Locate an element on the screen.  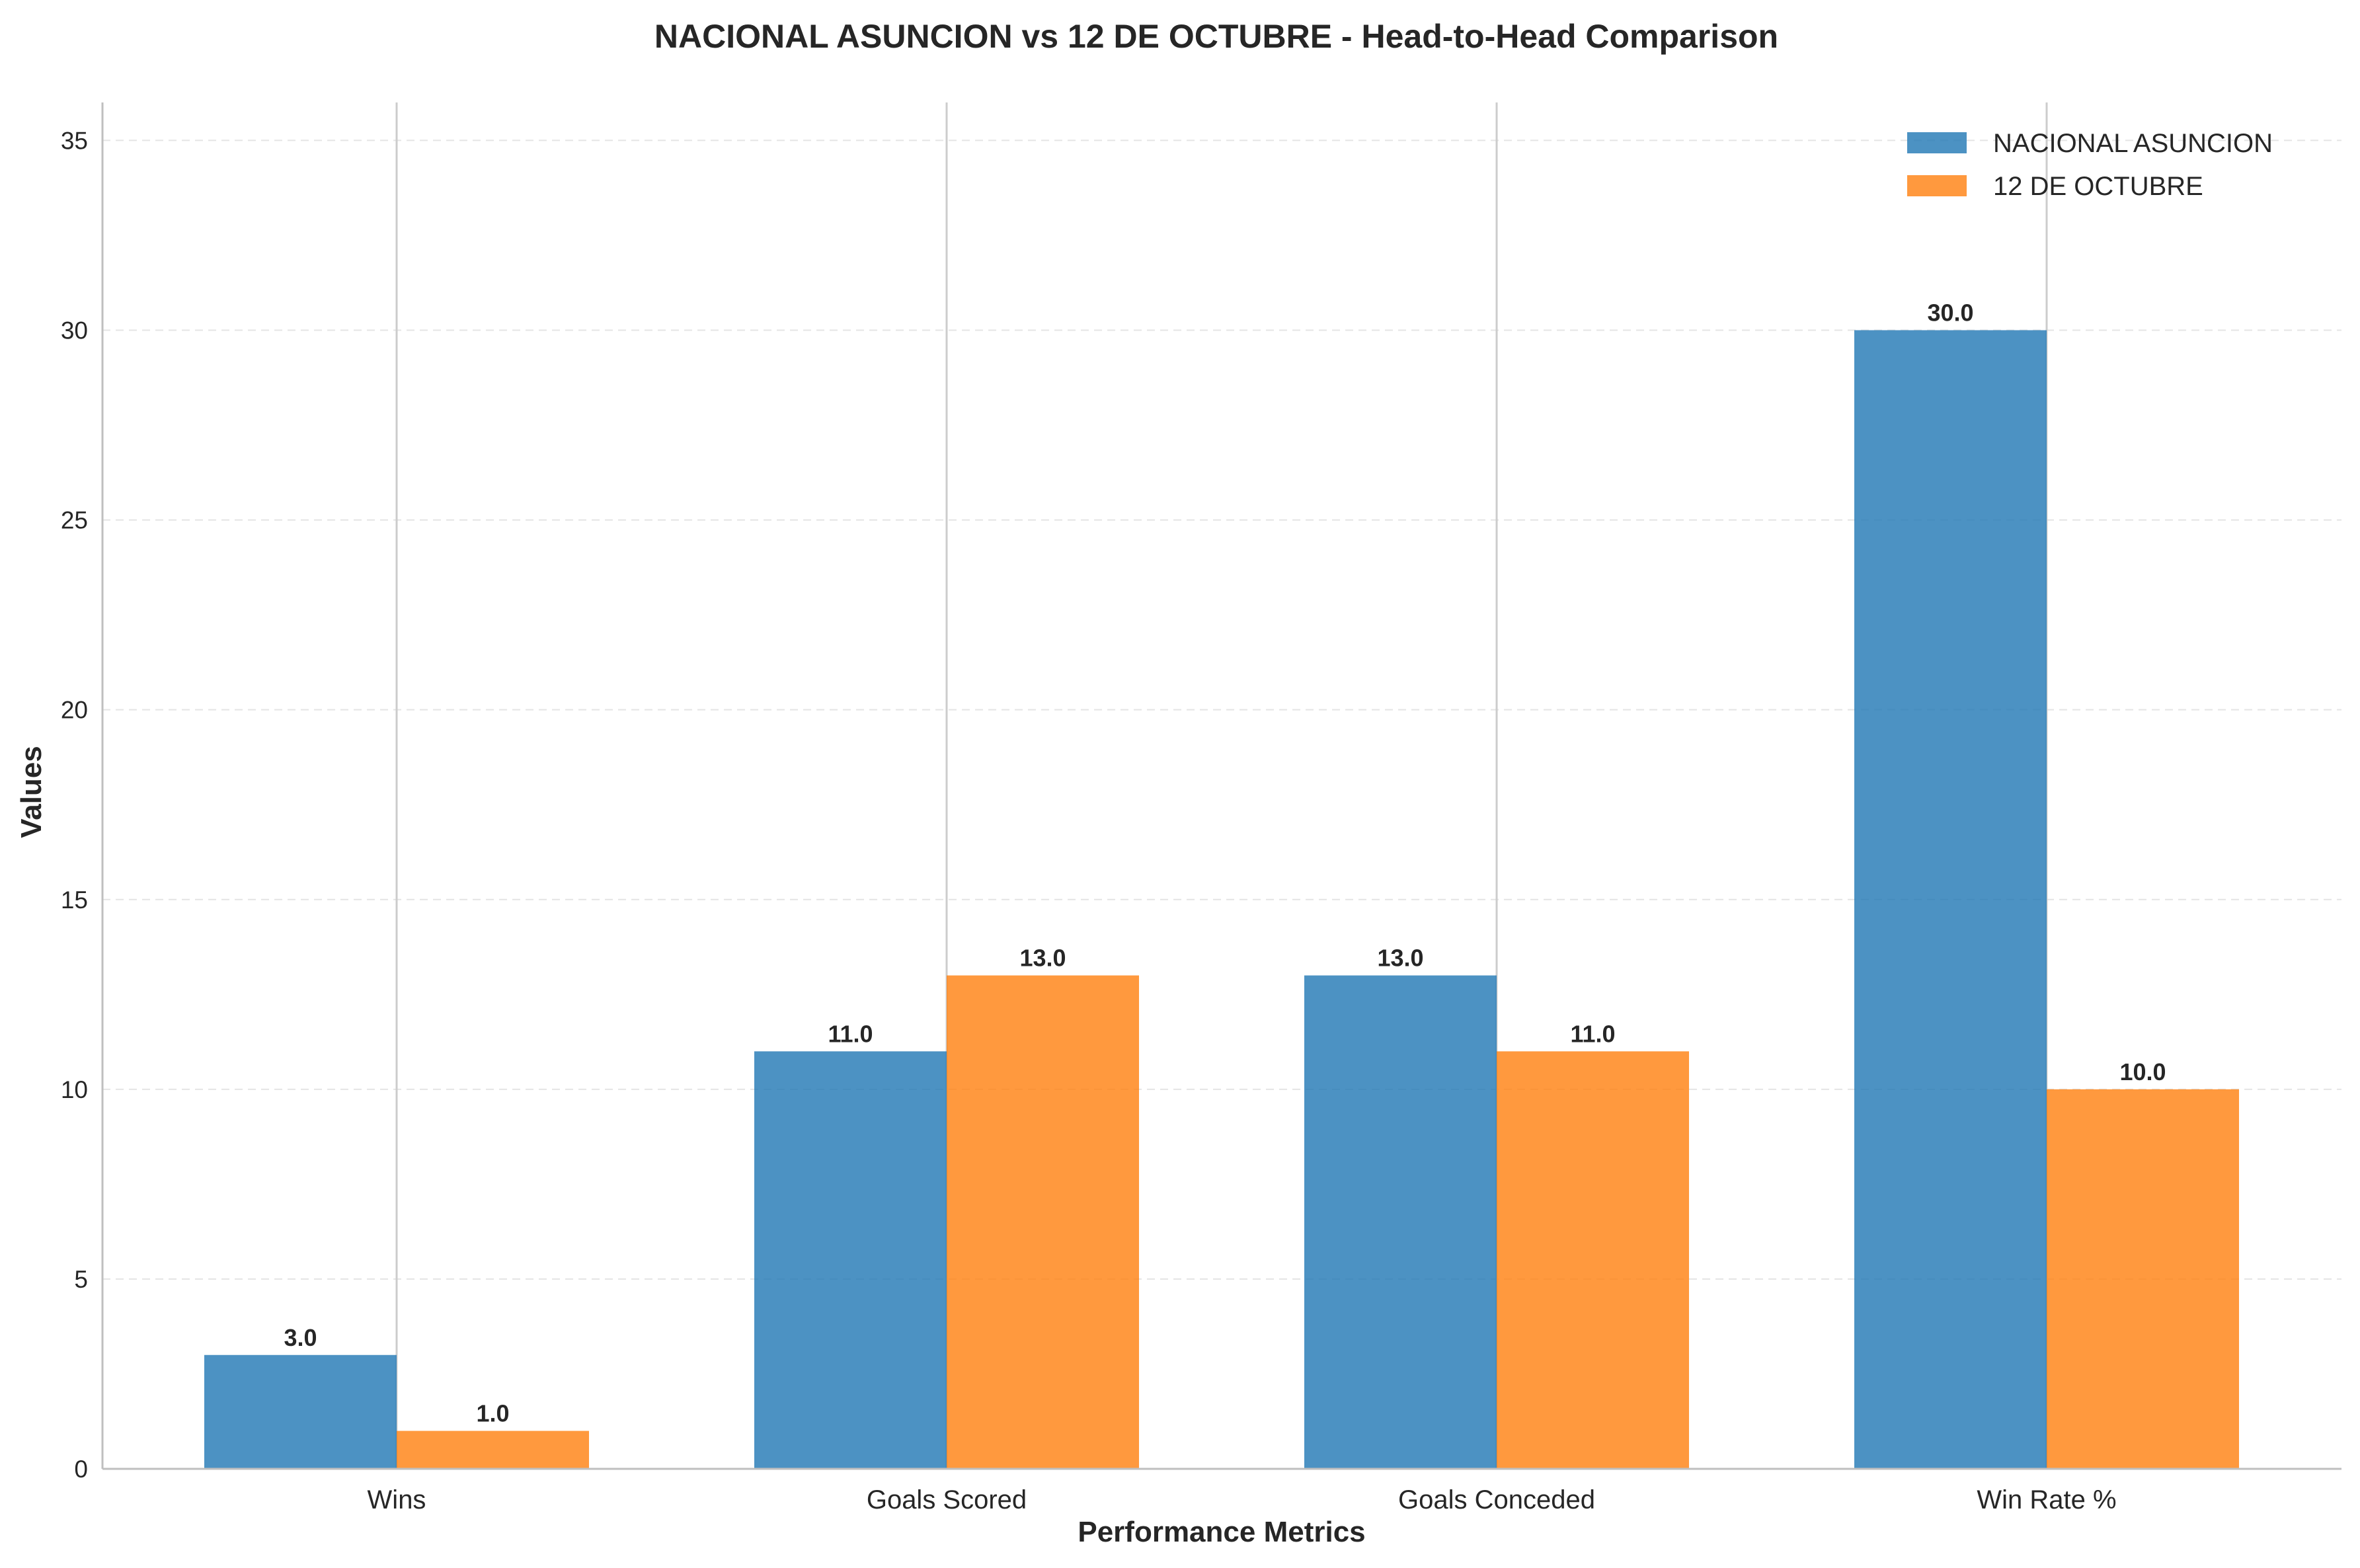
data-label: 3.0 is located at coordinates (300, 1337).